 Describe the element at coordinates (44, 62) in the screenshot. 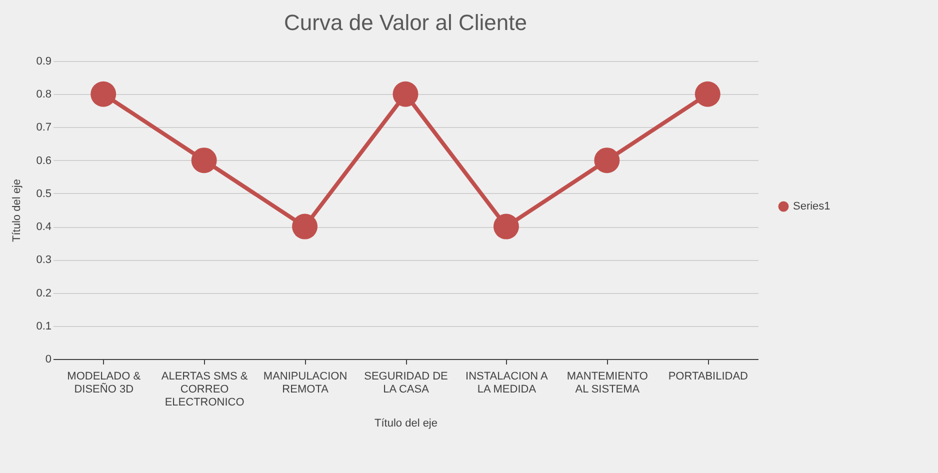

I see `y-tick-label: 0.9` at that location.